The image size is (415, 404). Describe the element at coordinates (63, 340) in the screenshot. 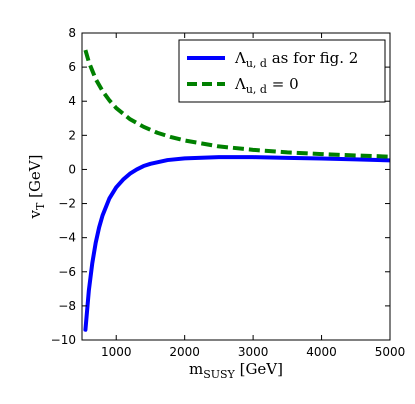

I see `y-tick-label: −10` at that location.